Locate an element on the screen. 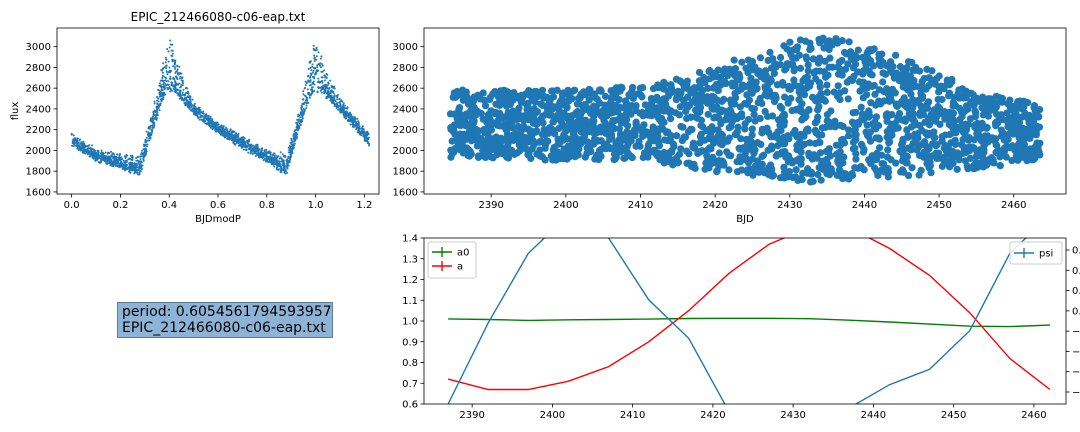 The width and height of the screenshot is (1080, 432). y-tick-label: 2600 is located at coordinates (405, 89).